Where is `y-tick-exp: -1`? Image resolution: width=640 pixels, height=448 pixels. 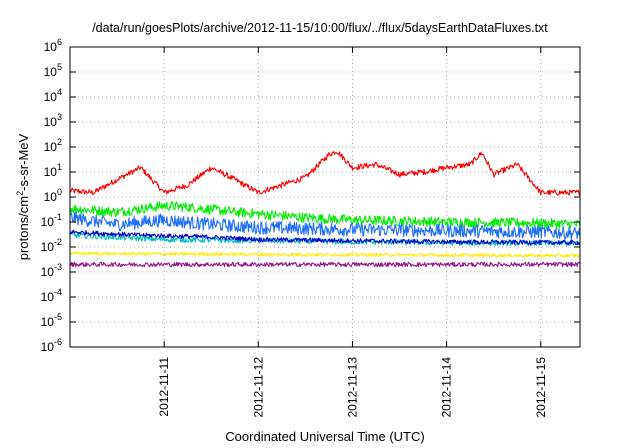
y-tick-exp: -1 is located at coordinates (58, 217).